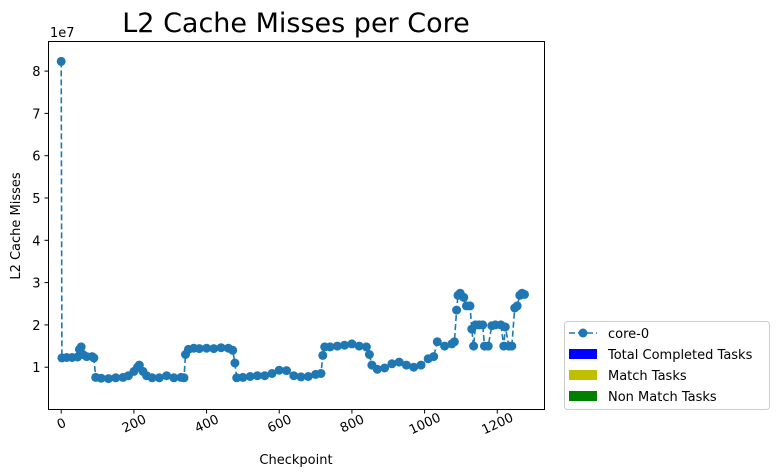  Describe the element at coordinates (207, 424) in the screenshot. I see `x-tick-label: 400` at that location.